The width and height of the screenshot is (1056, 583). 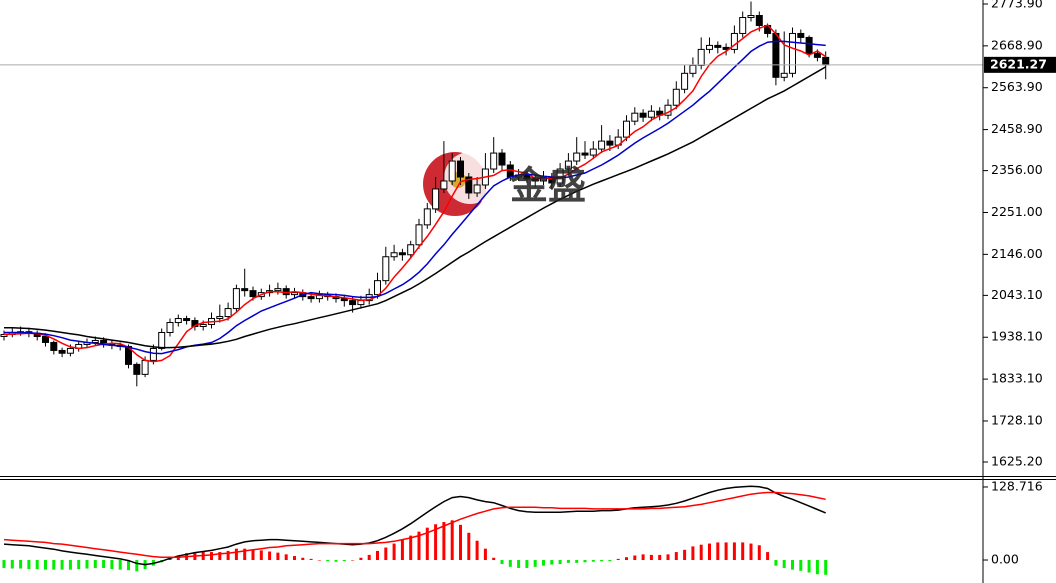 I want to click on y-tick-label: 2773.90, so click(x=1017, y=5).